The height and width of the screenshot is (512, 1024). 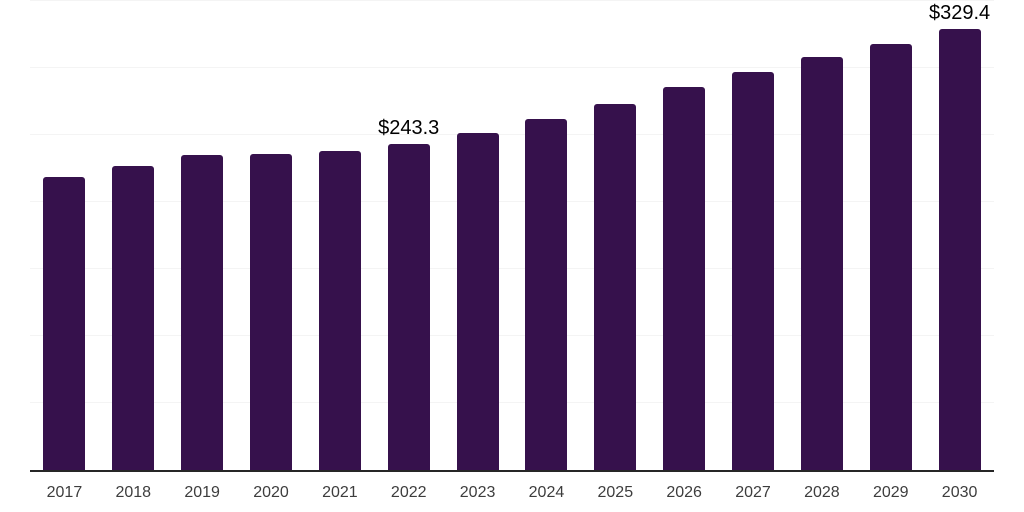 I want to click on bar-2017, so click(x=64, y=323).